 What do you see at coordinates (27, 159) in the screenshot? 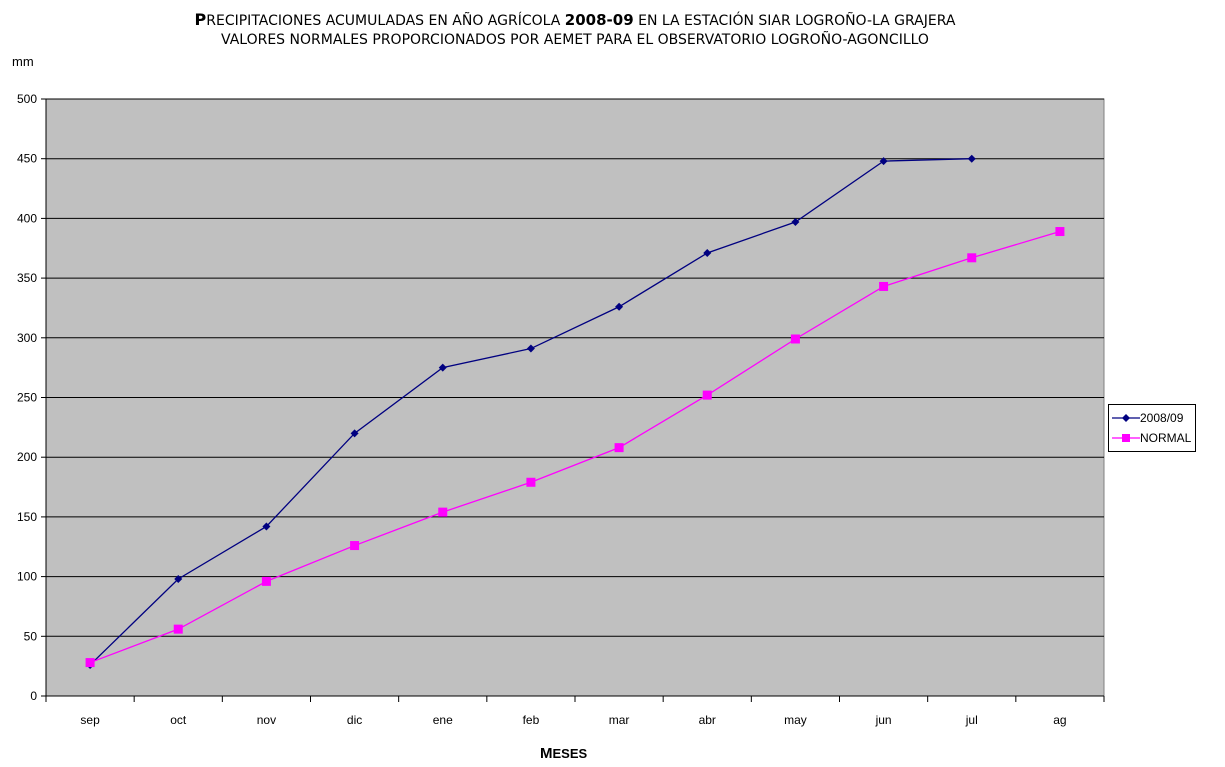
I see `y-tick-label: 450` at bounding box center [27, 159].